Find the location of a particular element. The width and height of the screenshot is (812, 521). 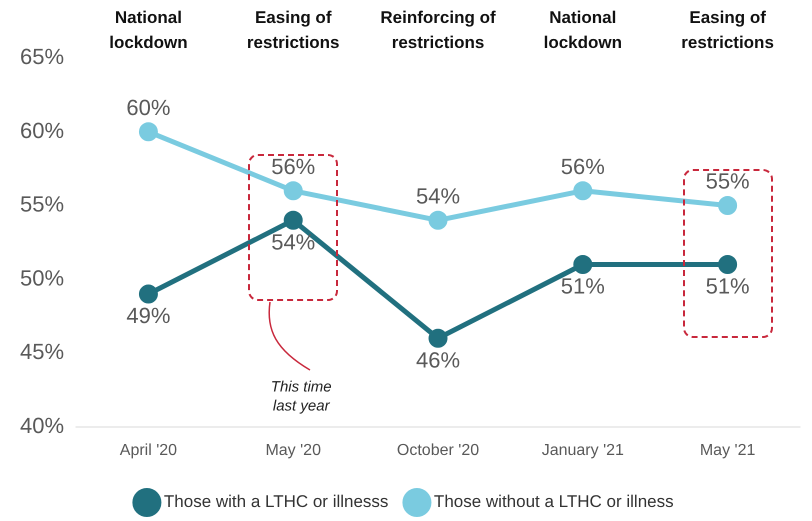

legend-label: Those with a LTHC or illnesss is located at coordinates (276, 502).